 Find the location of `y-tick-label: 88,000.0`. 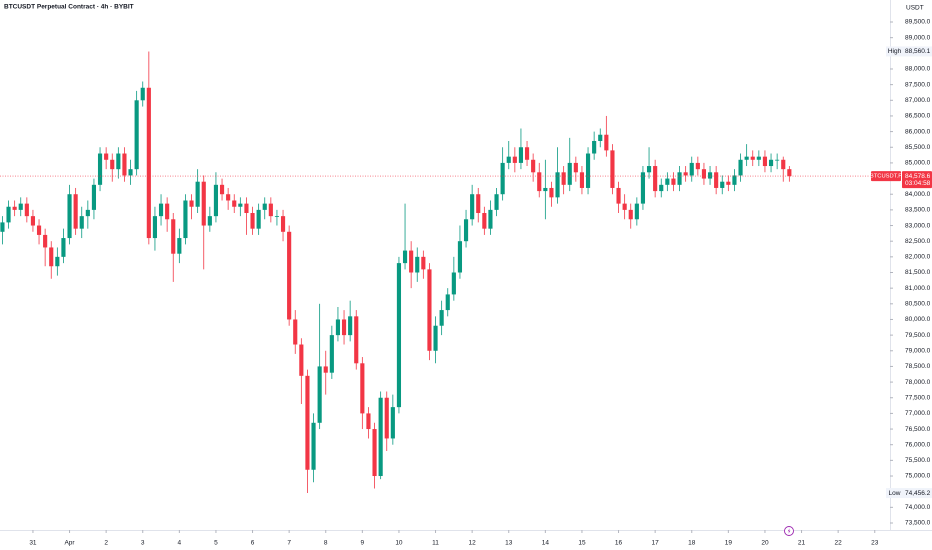

y-tick-label: 88,000.0 is located at coordinates (918, 69).